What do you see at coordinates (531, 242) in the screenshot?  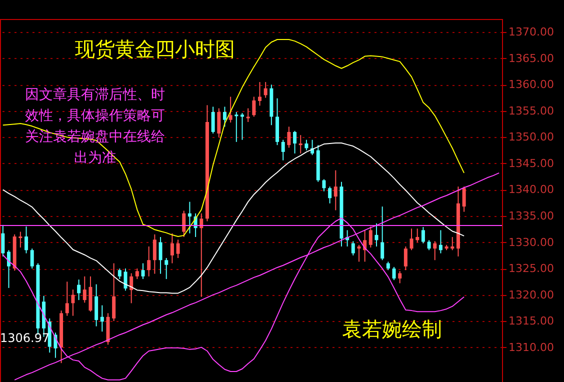 I see `y-tick-label: 1330.00` at bounding box center [531, 242].